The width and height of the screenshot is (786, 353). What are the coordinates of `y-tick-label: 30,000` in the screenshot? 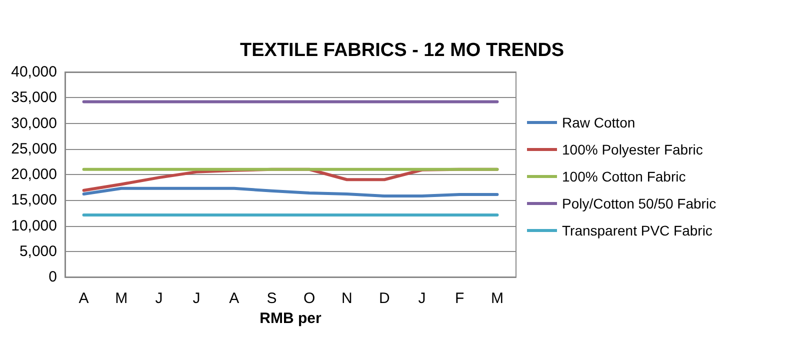 It's located at (34, 123).